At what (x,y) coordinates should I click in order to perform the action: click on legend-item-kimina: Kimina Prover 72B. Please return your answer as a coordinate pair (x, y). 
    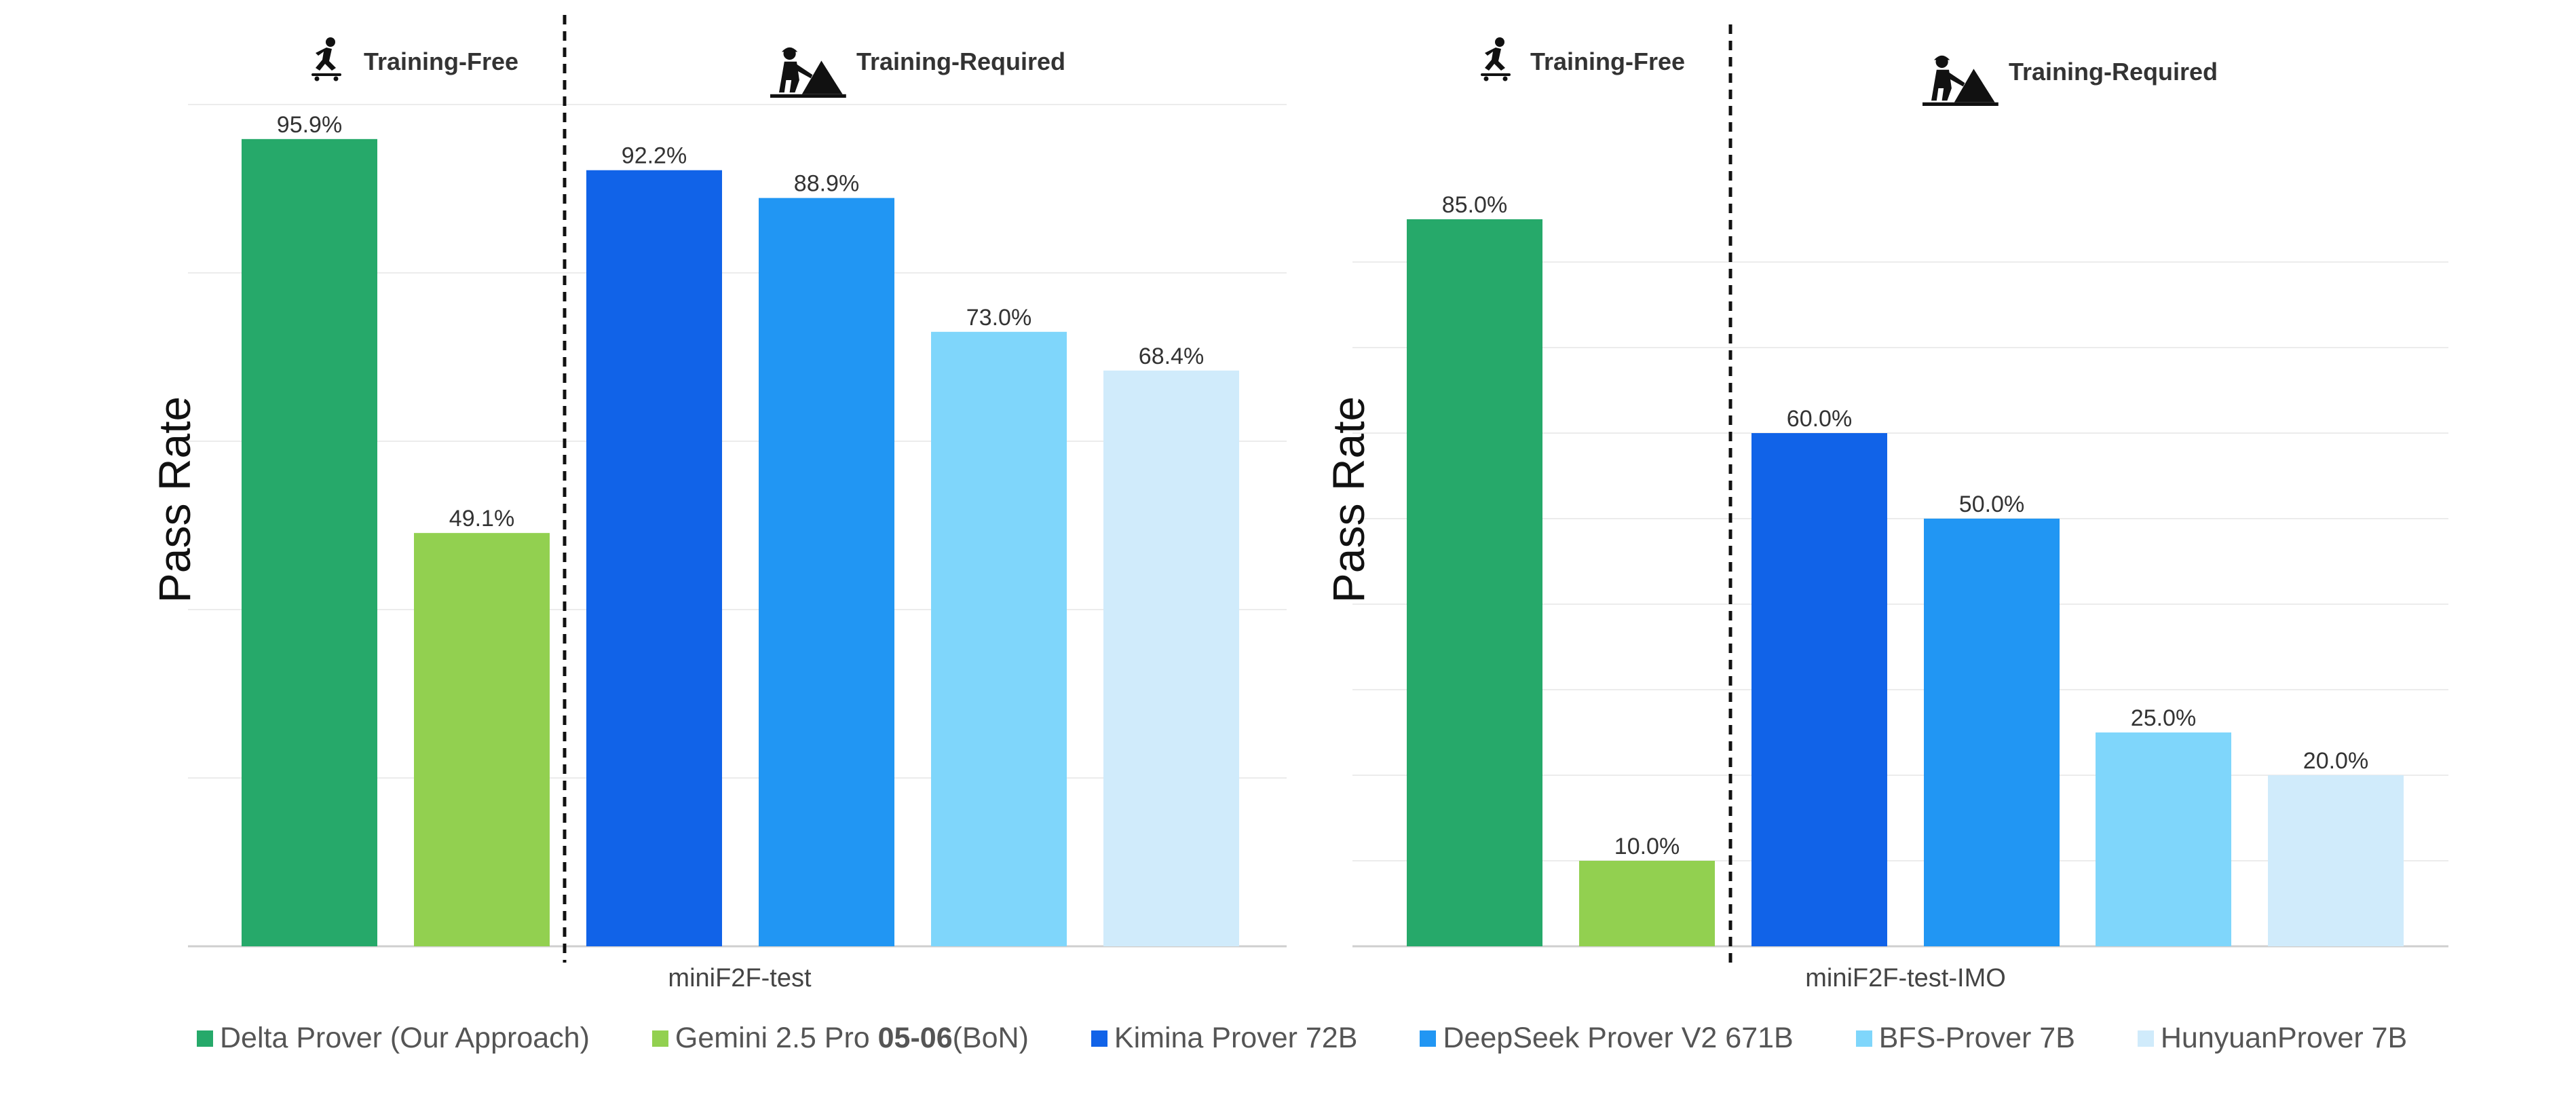
    Looking at the image, I should click on (1224, 1038).